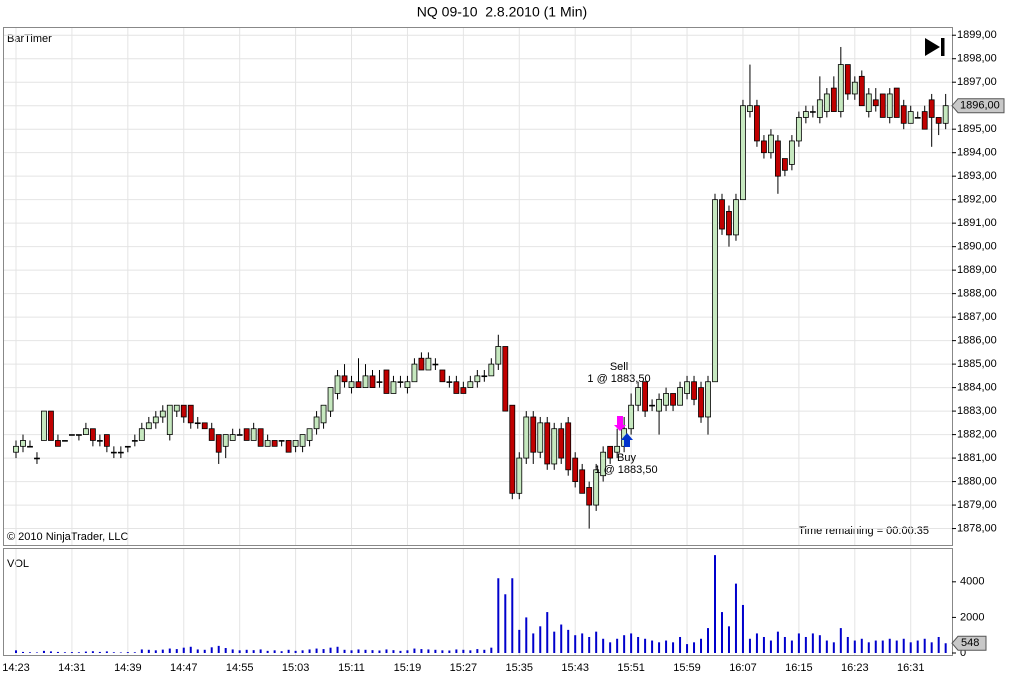  Describe the element at coordinates (963, 653) in the screenshot. I see `y-tick-label: 0` at that location.